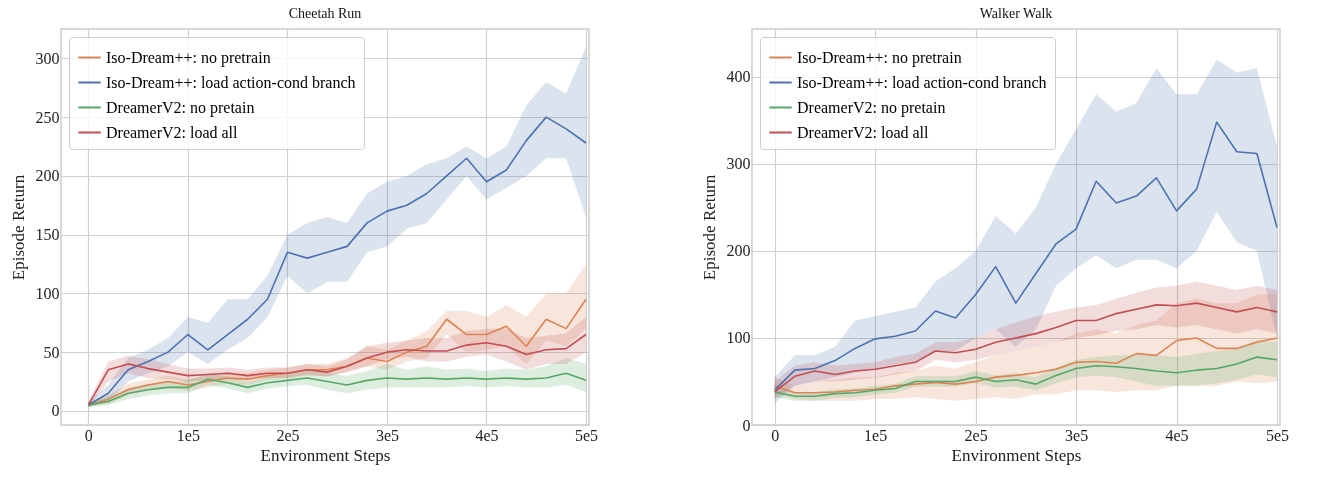 The width and height of the screenshot is (1338, 494). I want to click on chart-title: Cheetah Run, so click(325, 13).